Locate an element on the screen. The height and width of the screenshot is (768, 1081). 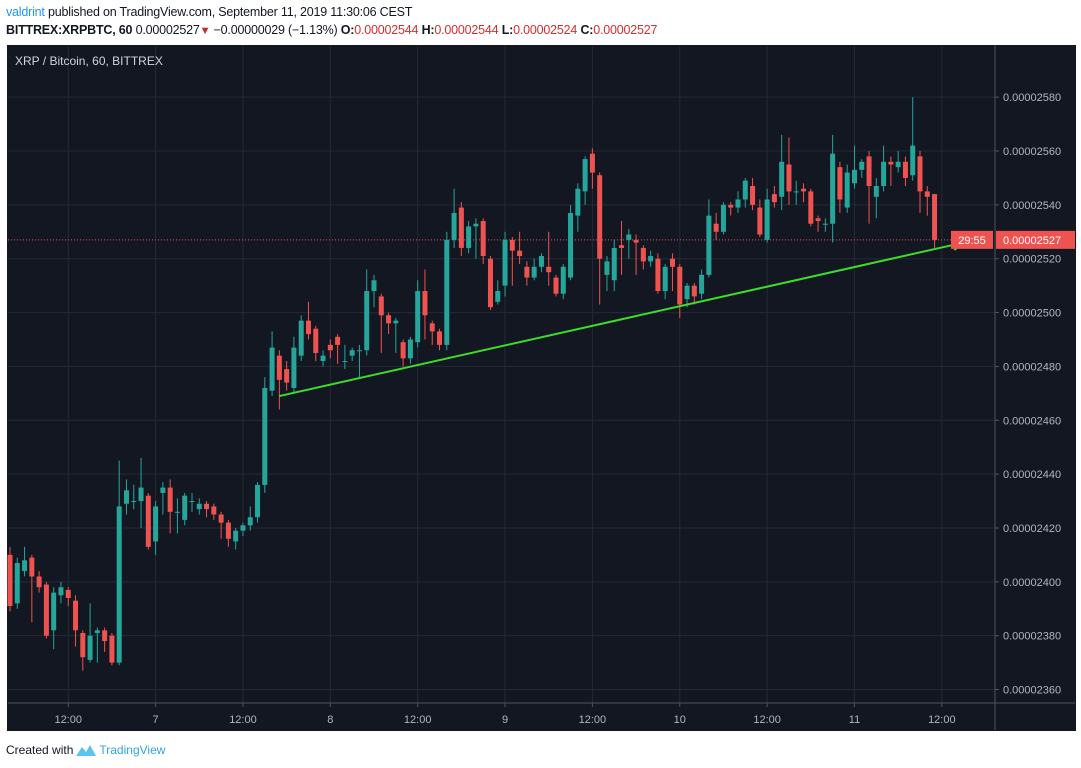
low-label: L: is located at coordinates (507, 30).